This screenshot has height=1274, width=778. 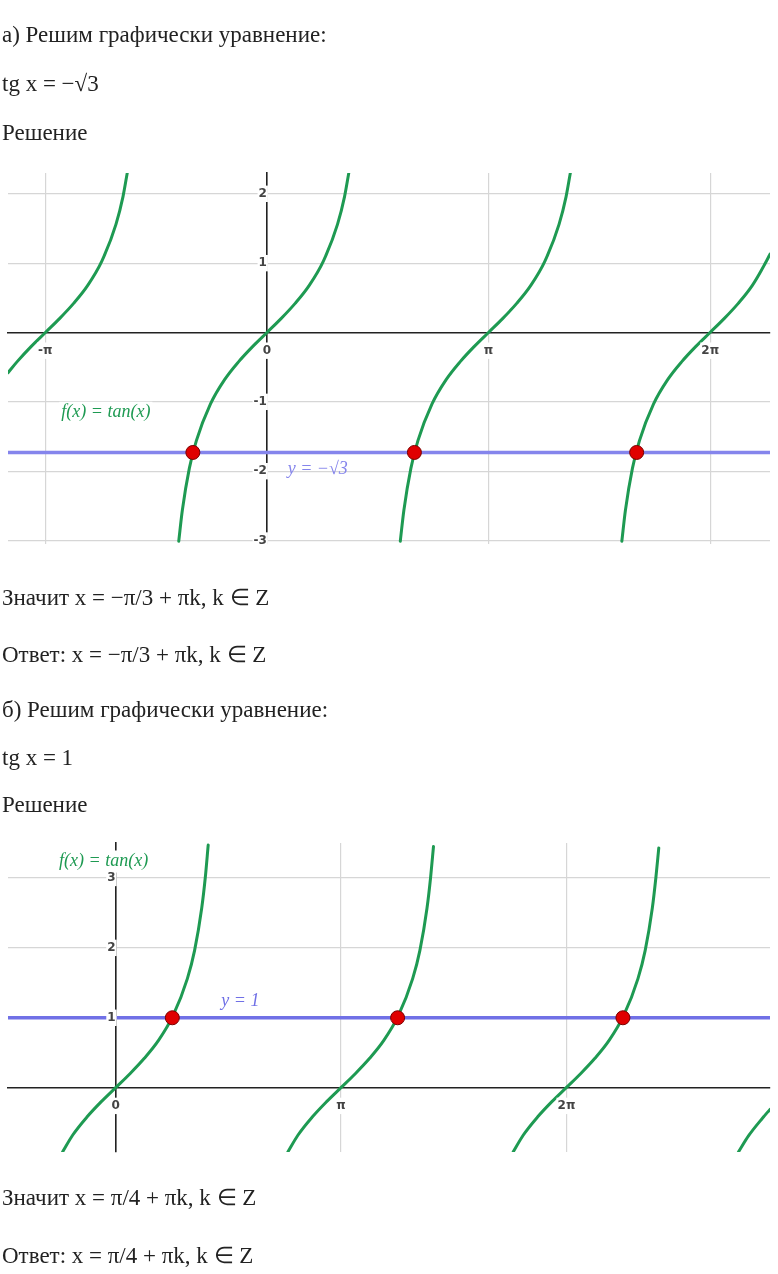 What do you see at coordinates (316, 468) in the screenshot?
I see `ref-line-label: y = −√3` at bounding box center [316, 468].